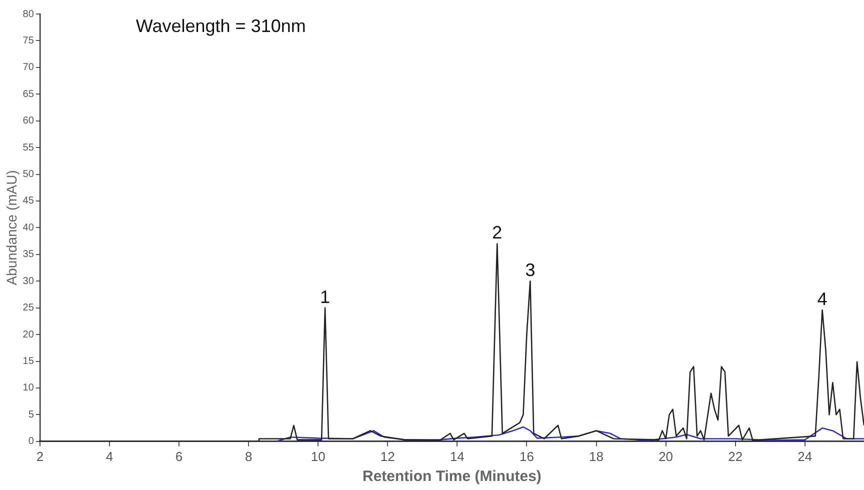  I want to click on x-tick-label: 10, so click(318, 456).